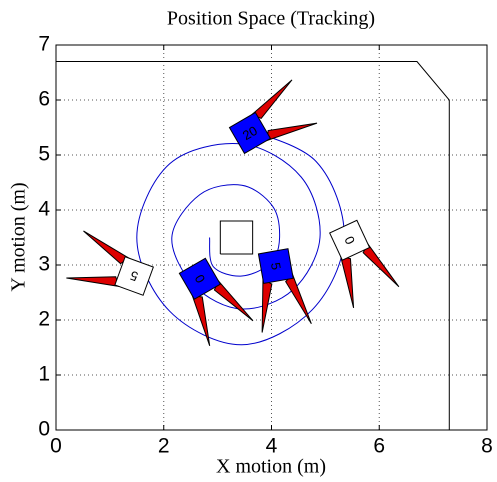 The width and height of the screenshot is (497, 482). What do you see at coordinates (44, 374) in the screenshot?
I see `y-tick-label: 1` at bounding box center [44, 374].